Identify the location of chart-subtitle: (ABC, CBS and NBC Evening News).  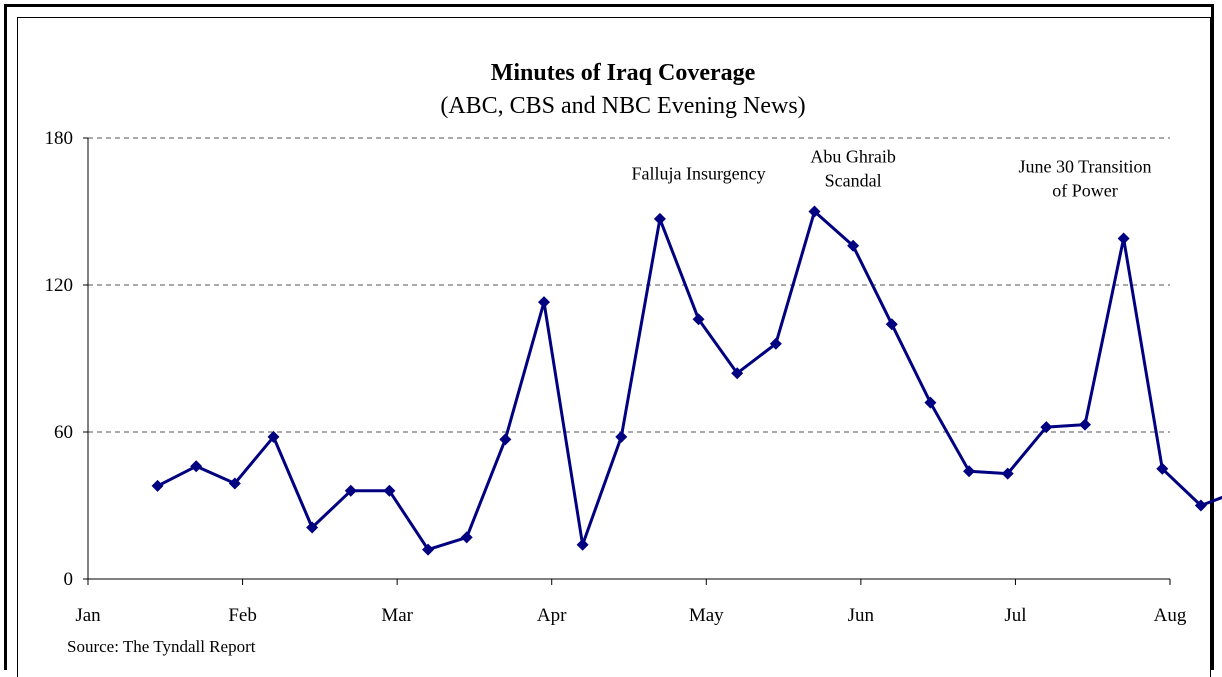
(622, 106).